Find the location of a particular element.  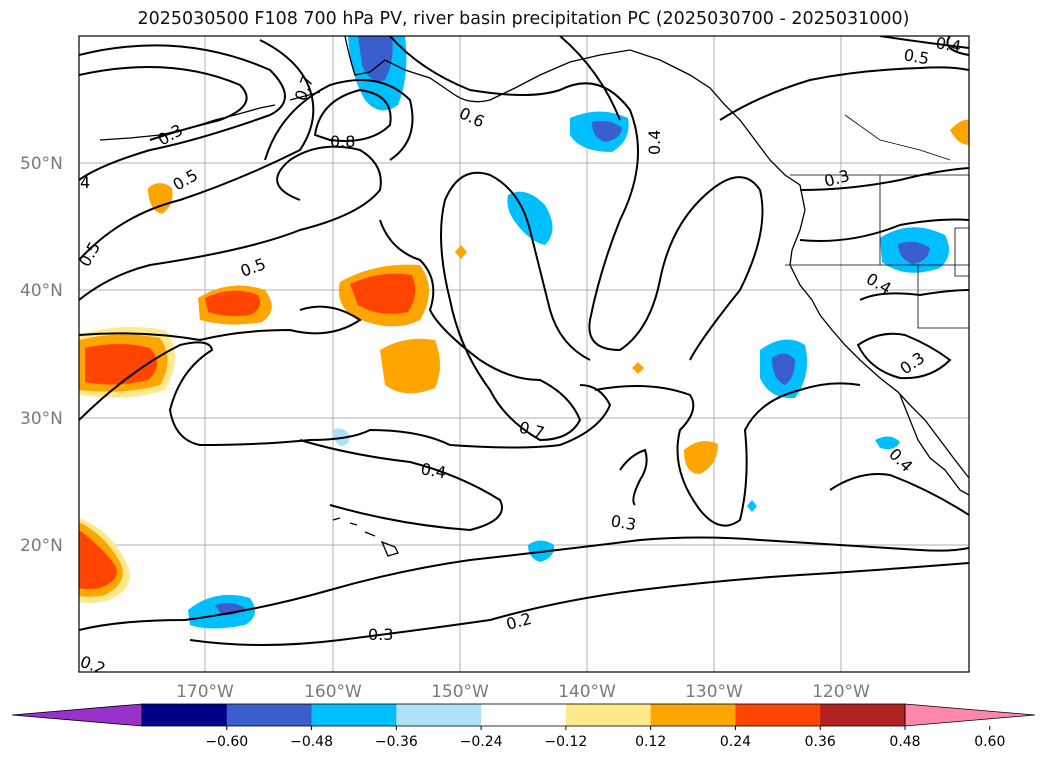

colorbar-swatches is located at coordinates (523, 715).